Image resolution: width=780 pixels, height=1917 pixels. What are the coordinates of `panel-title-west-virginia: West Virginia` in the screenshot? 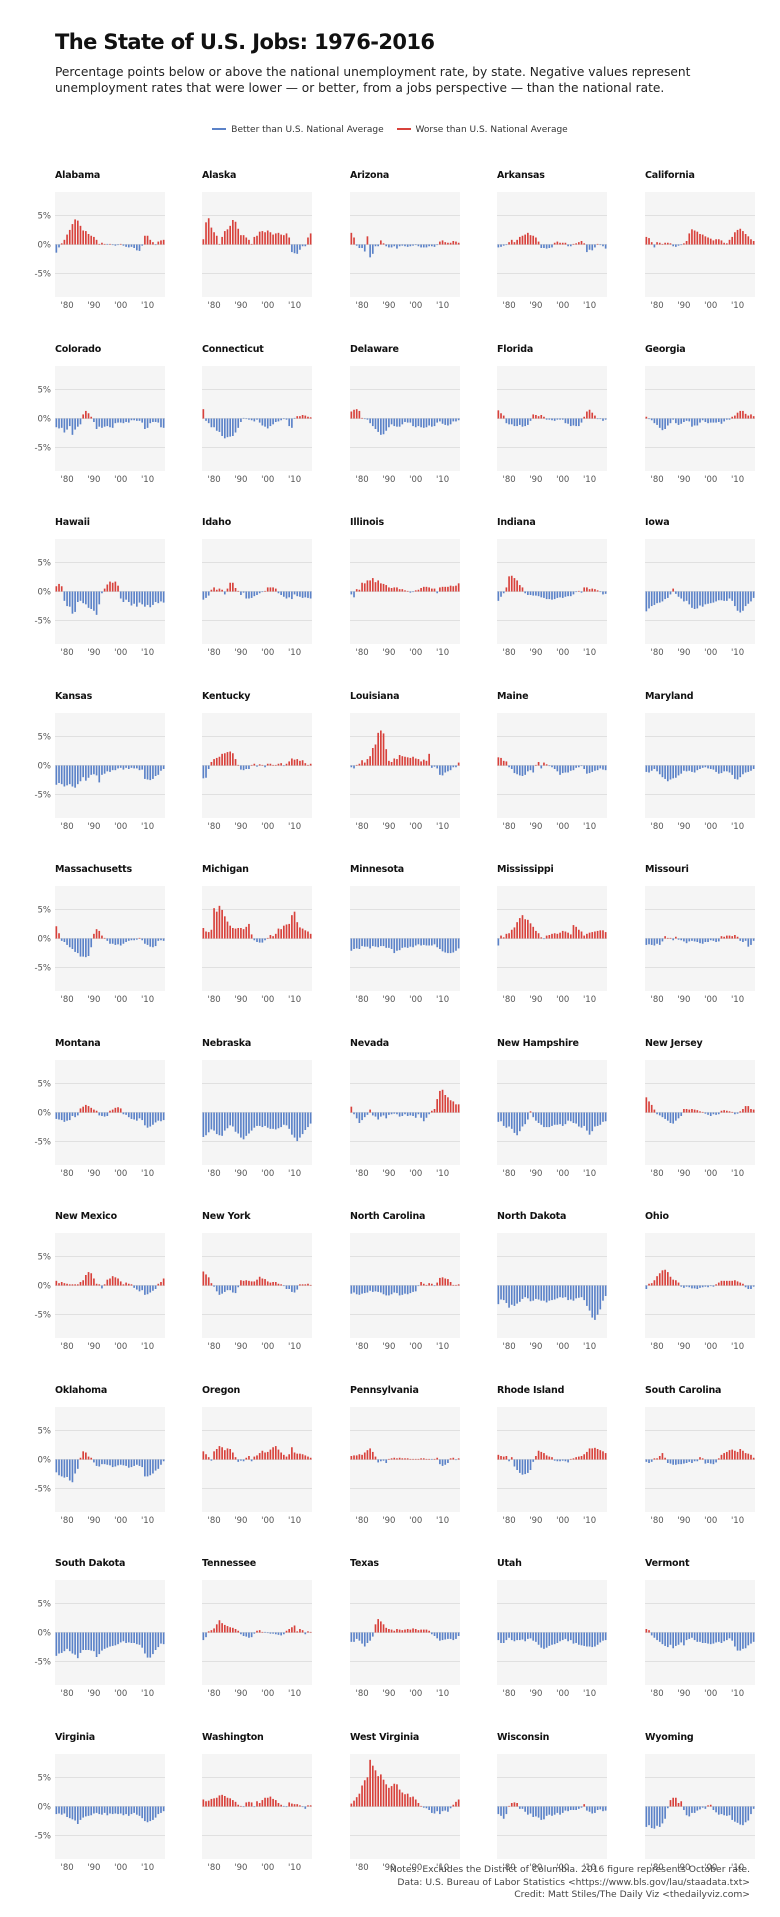 It's located at (385, 1737).